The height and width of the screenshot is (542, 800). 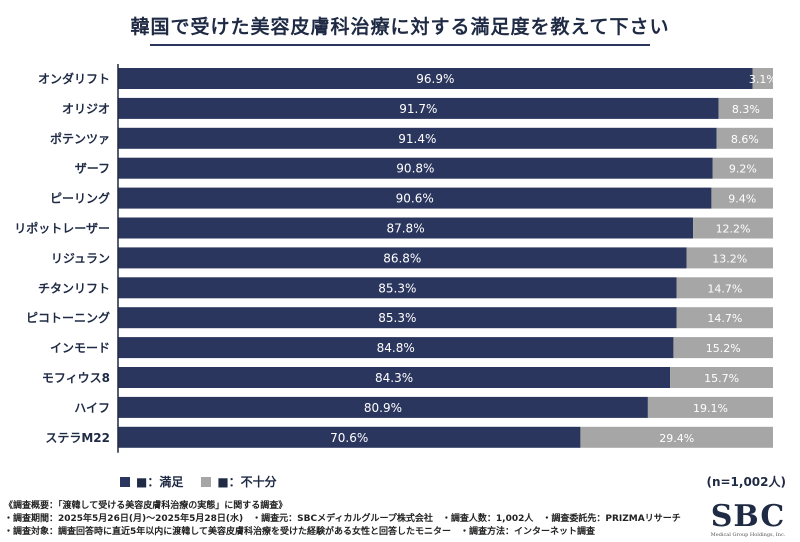 What do you see at coordinates (86, 109) in the screenshot?
I see `category-label: オリジオ` at bounding box center [86, 109].